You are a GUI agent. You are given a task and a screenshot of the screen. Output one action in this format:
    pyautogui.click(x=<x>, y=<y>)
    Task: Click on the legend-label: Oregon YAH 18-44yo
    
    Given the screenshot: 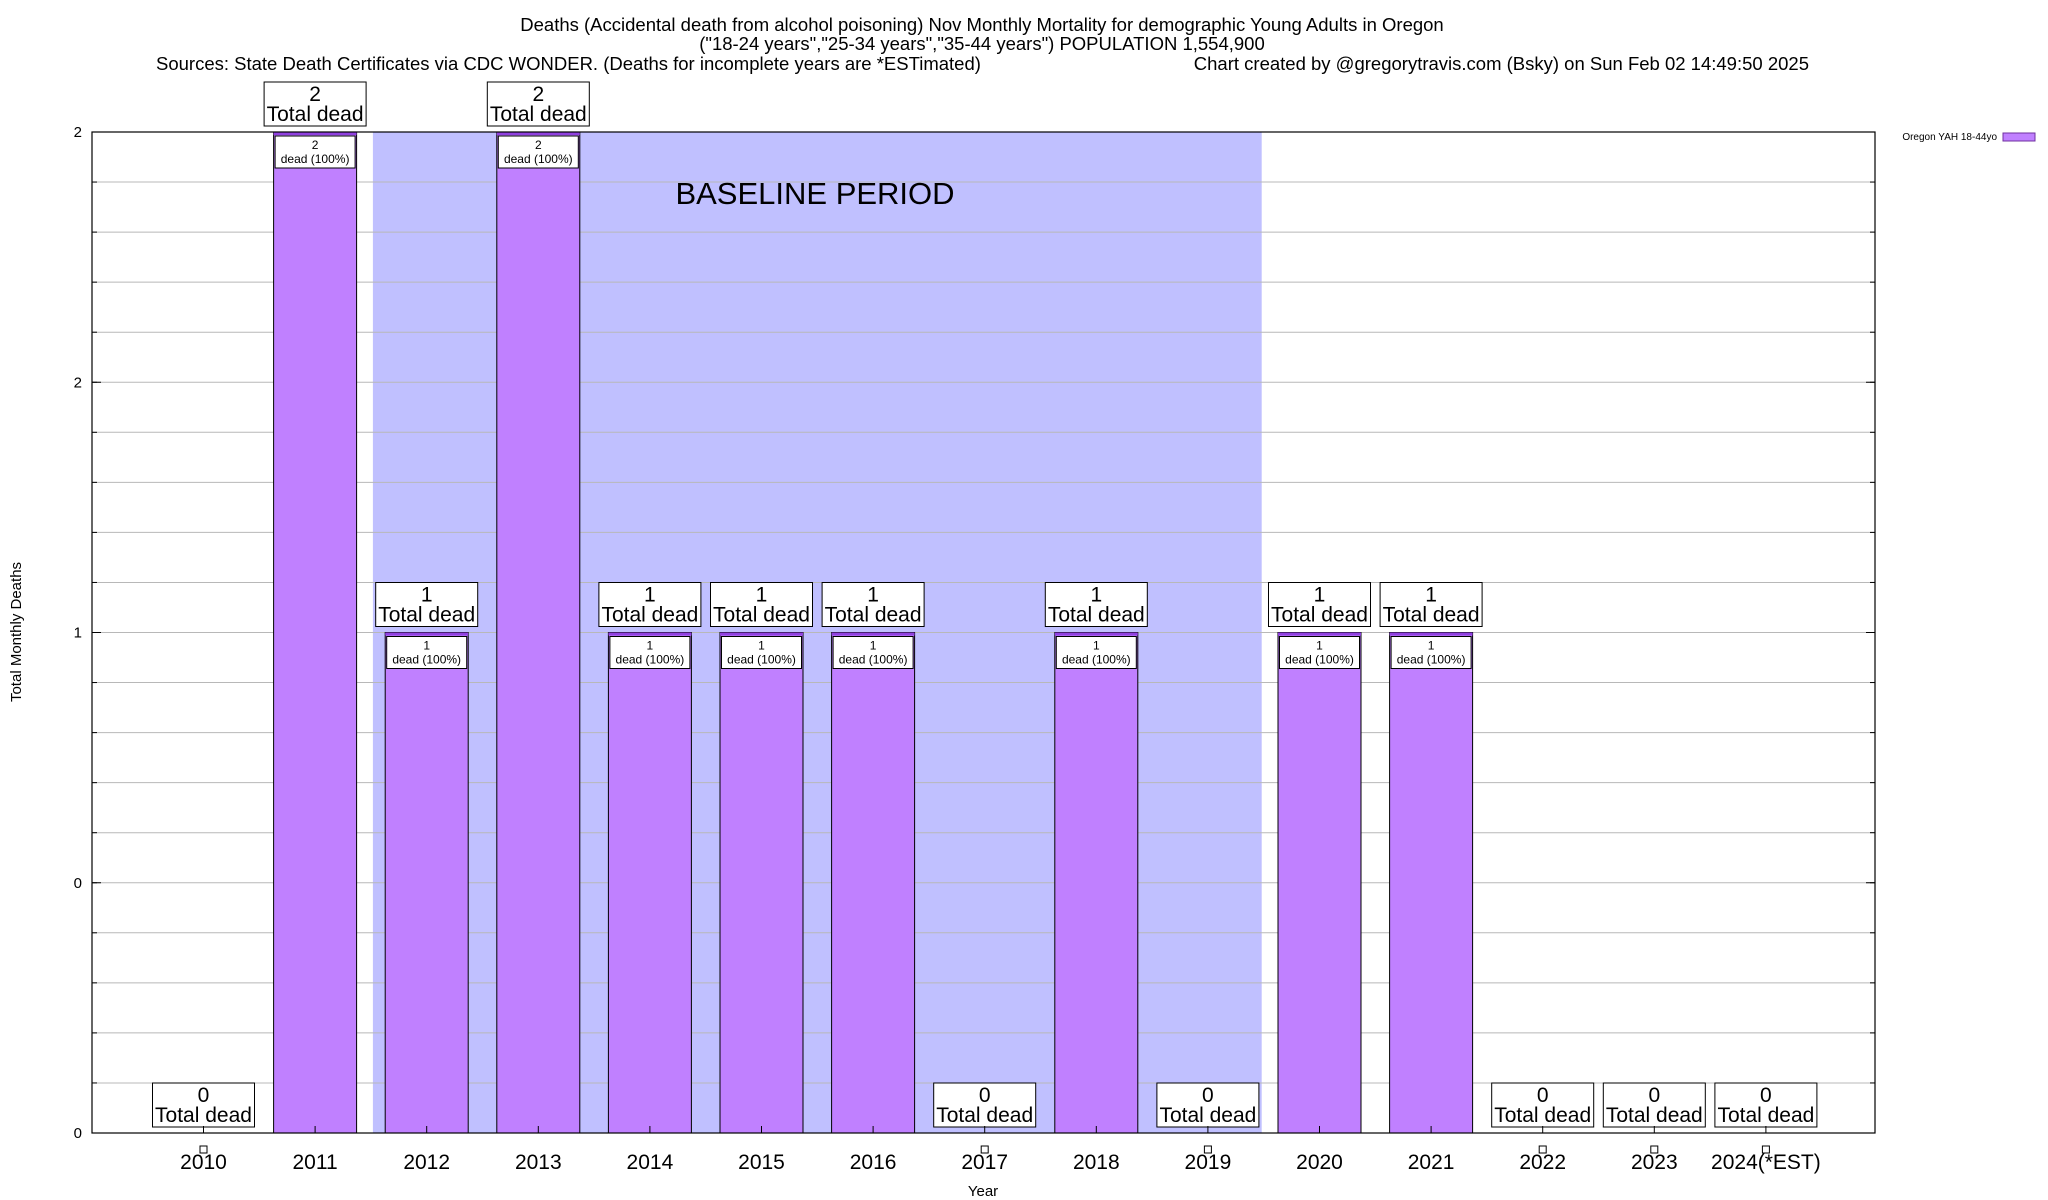 What is the action you would take?
    pyautogui.click(x=1949, y=137)
    